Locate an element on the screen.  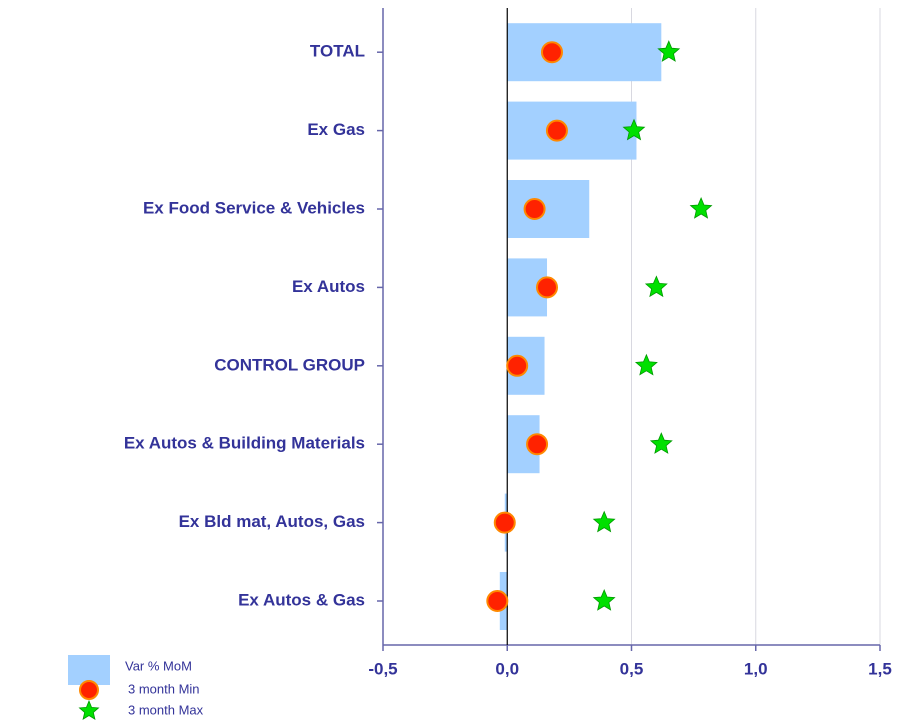
category-label: Ex Bld mat, Autos, Gas is located at coordinates (272, 521).